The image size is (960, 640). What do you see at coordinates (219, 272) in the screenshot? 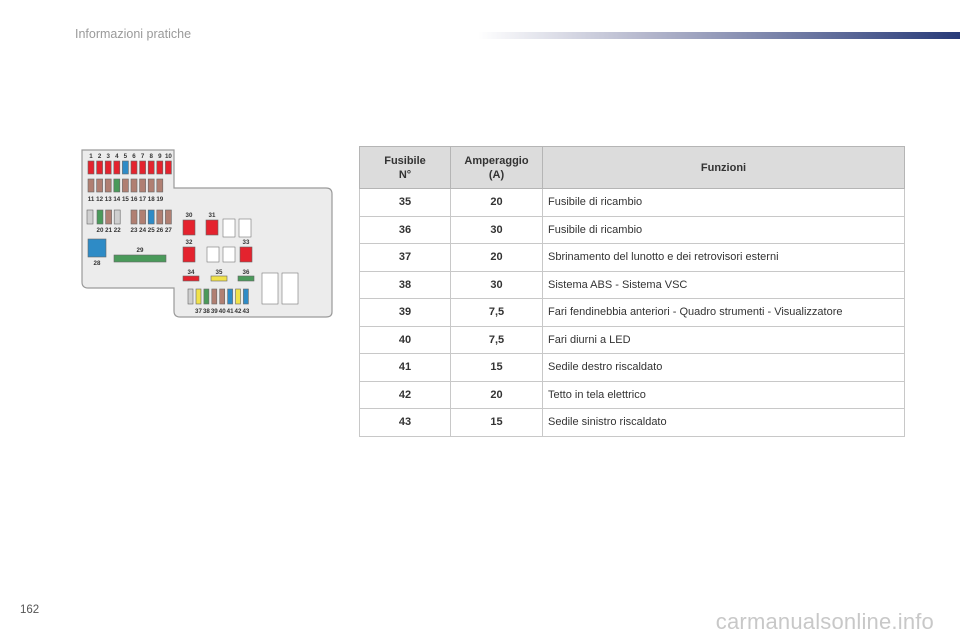
I see `fuse-label: 35` at bounding box center [219, 272].